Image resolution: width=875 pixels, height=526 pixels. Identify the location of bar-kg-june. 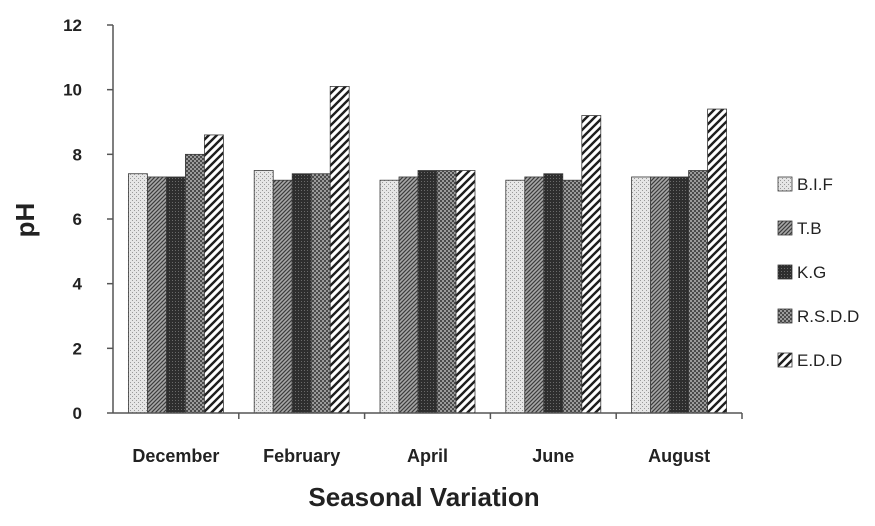
(553, 293).